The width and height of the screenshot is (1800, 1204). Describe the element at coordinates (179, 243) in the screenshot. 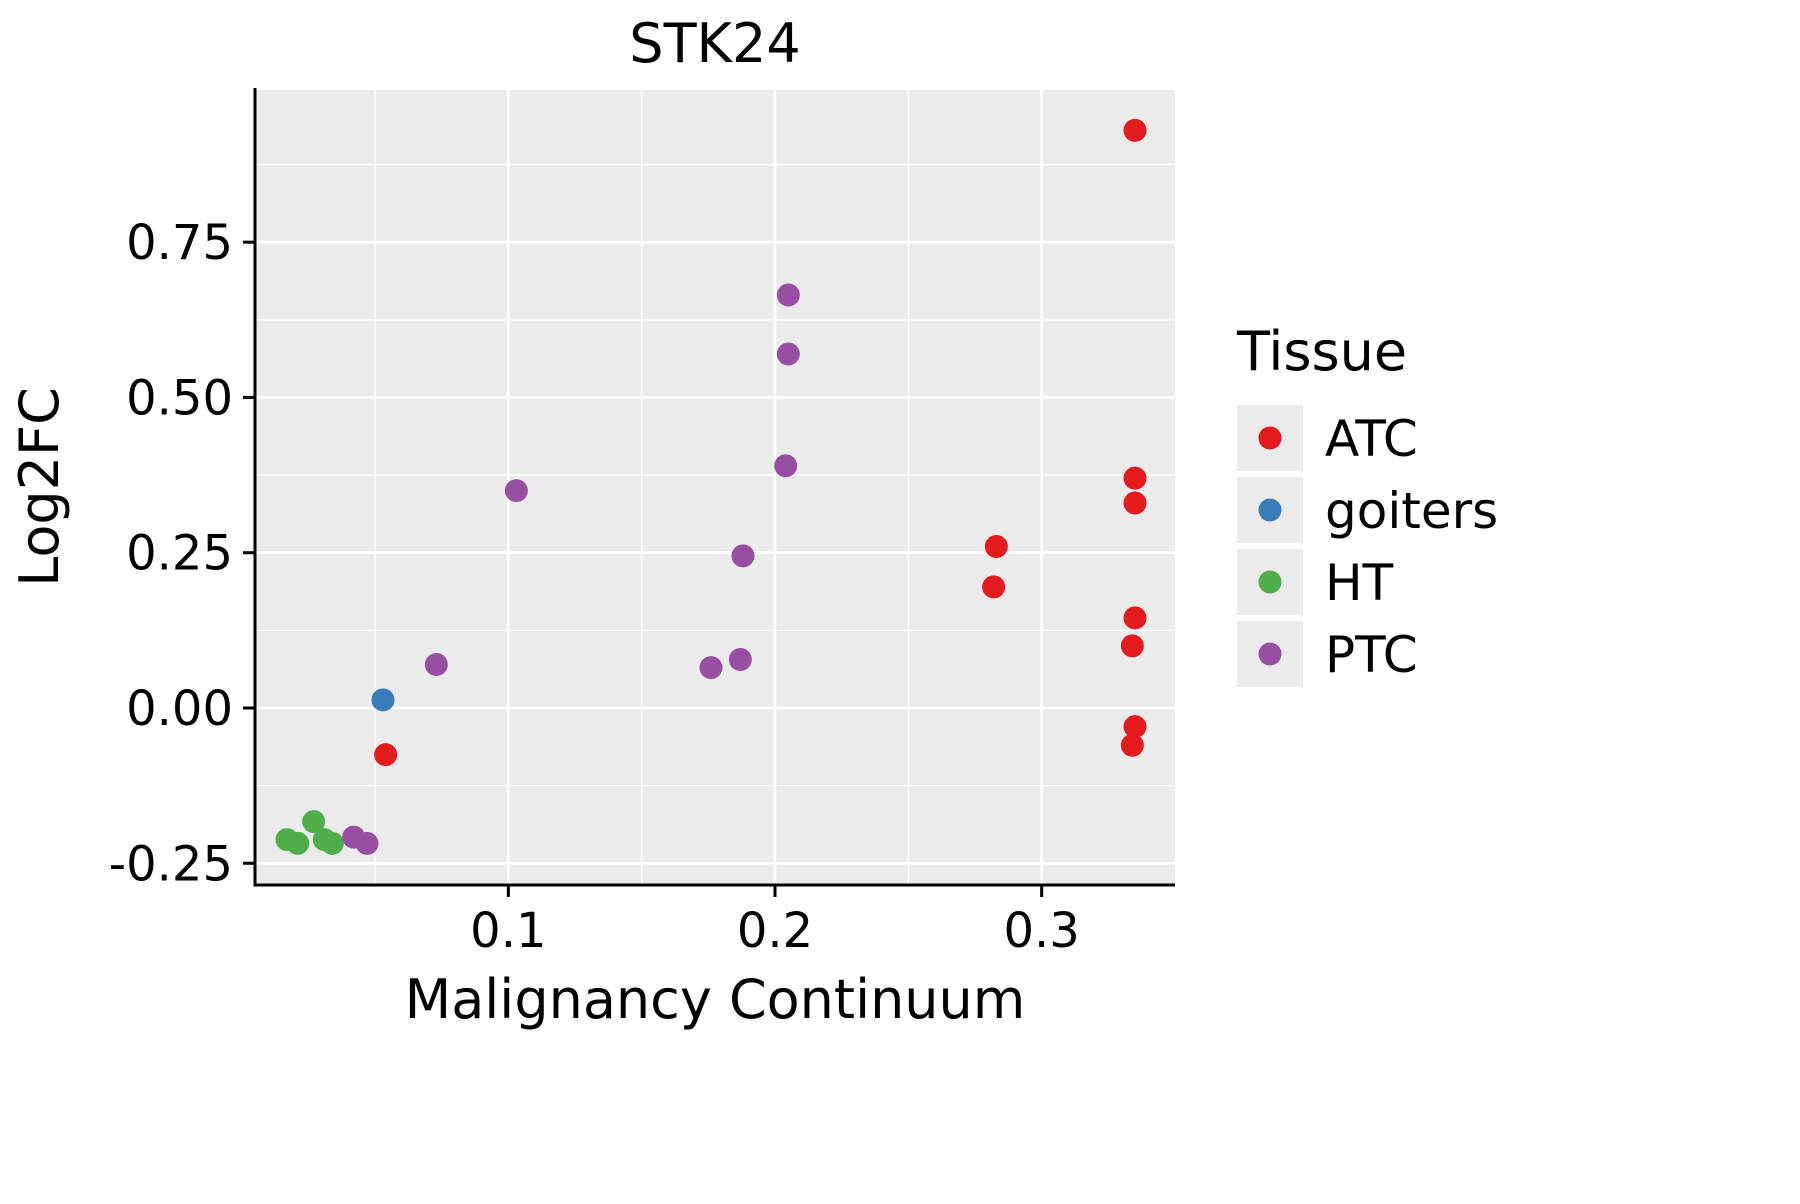

I see `y-tick-label: 0.75` at that location.